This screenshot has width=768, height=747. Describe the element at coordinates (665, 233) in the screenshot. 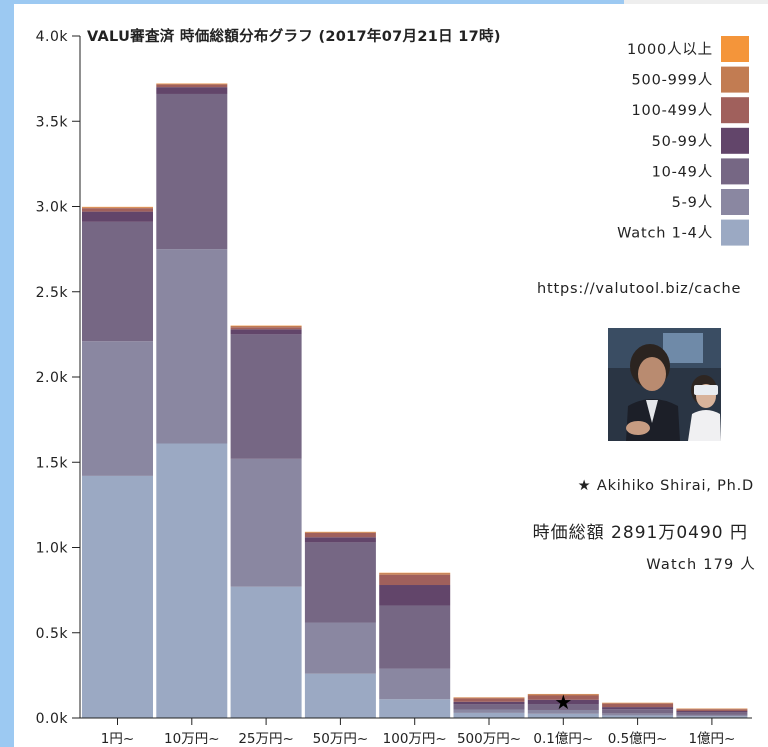

I see `legend-label: Watch 1-4人` at that location.